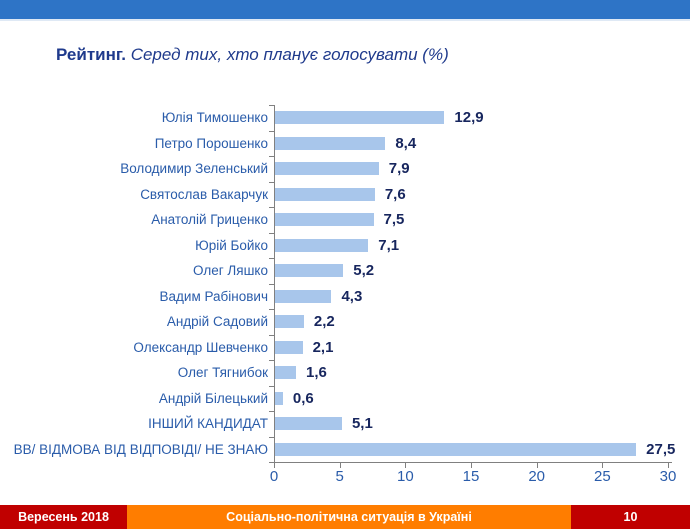 Image resolution: width=690 pixels, height=529 pixels. I want to click on chart-row: Олег Тягнибок 1,6, so click(345, 373).